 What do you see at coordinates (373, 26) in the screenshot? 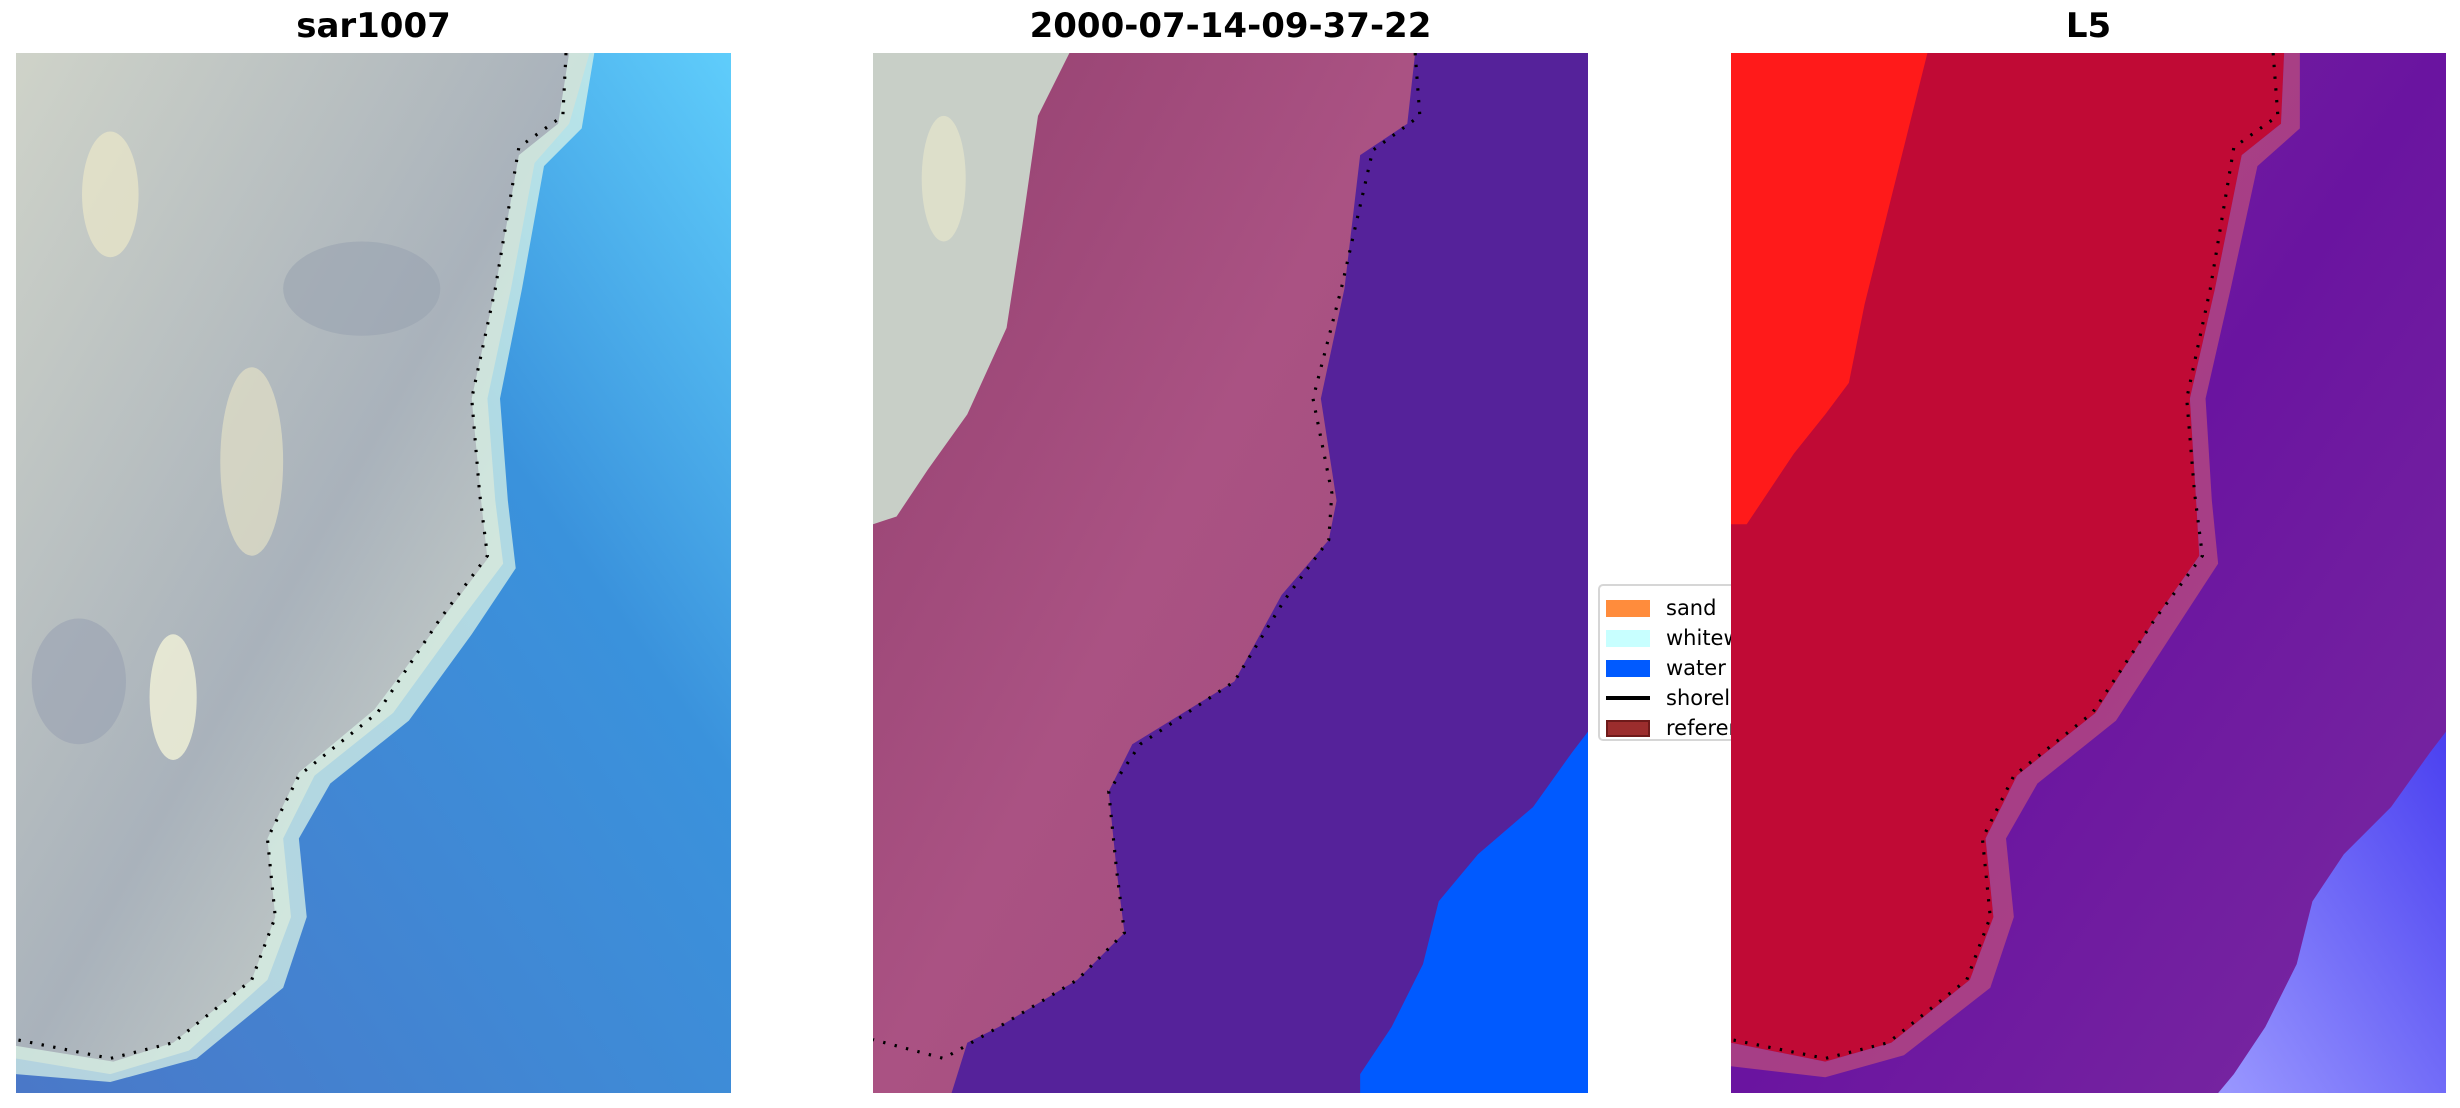
I see `panel-title-1: sar1007` at bounding box center [373, 26].